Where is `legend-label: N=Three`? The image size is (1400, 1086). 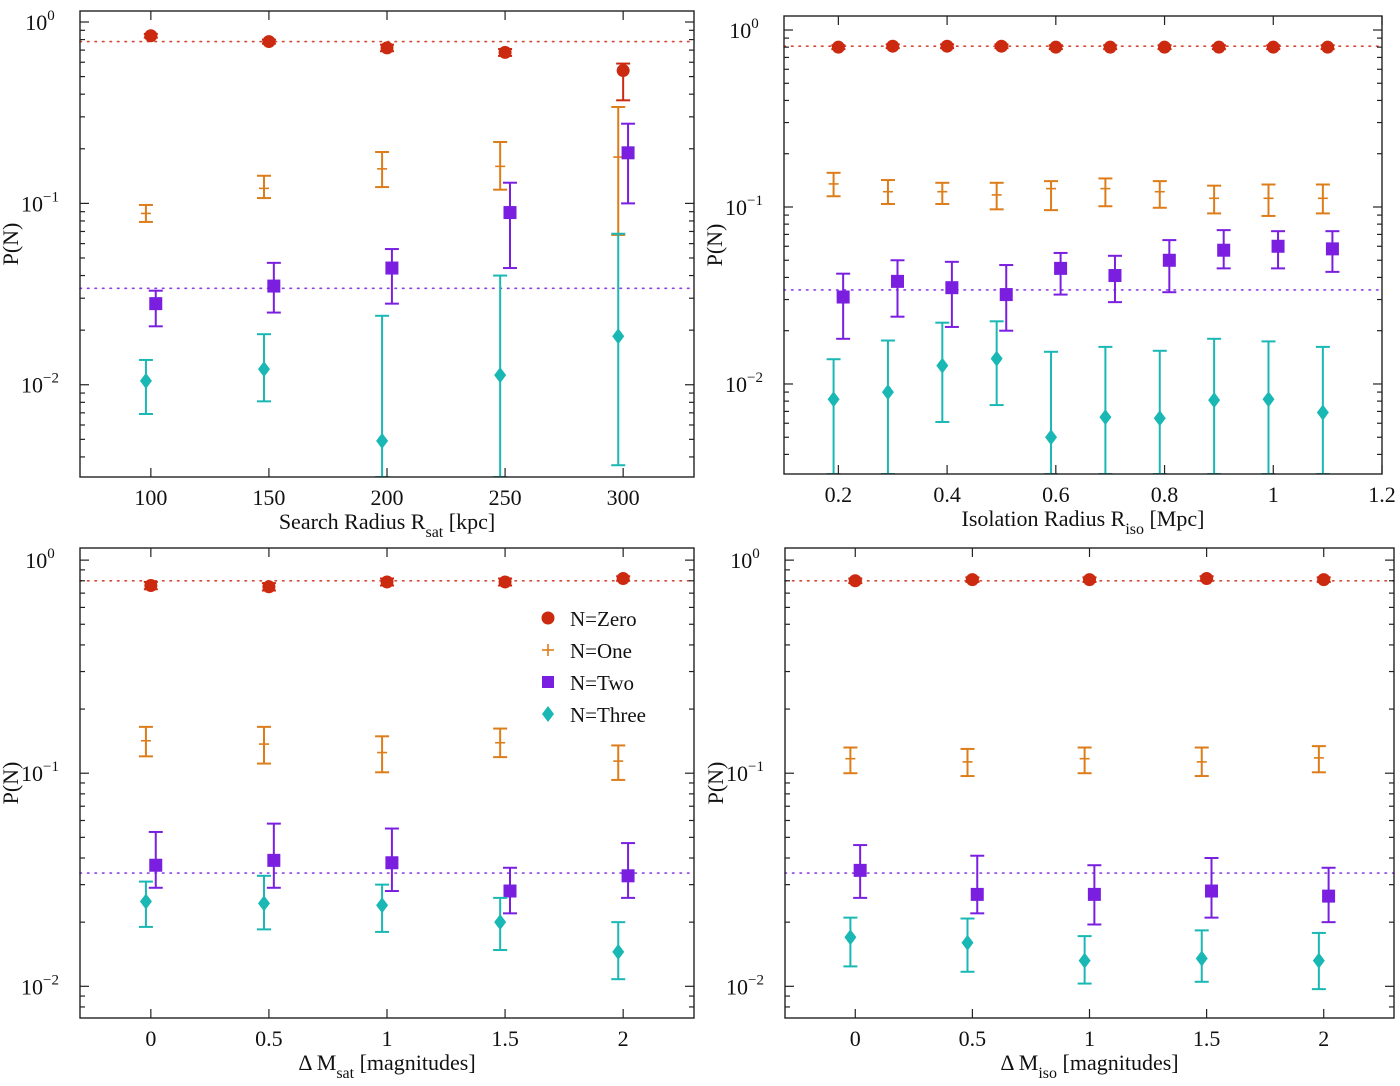
legend-label: N=Three is located at coordinates (608, 715).